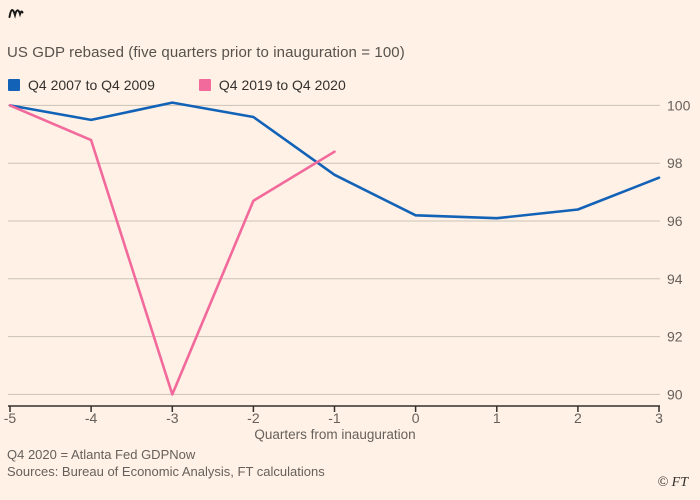 The width and height of the screenshot is (700, 500). Describe the element at coordinates (659, 418) in the screenshot. I see `x-tick-label: 3` at that location.